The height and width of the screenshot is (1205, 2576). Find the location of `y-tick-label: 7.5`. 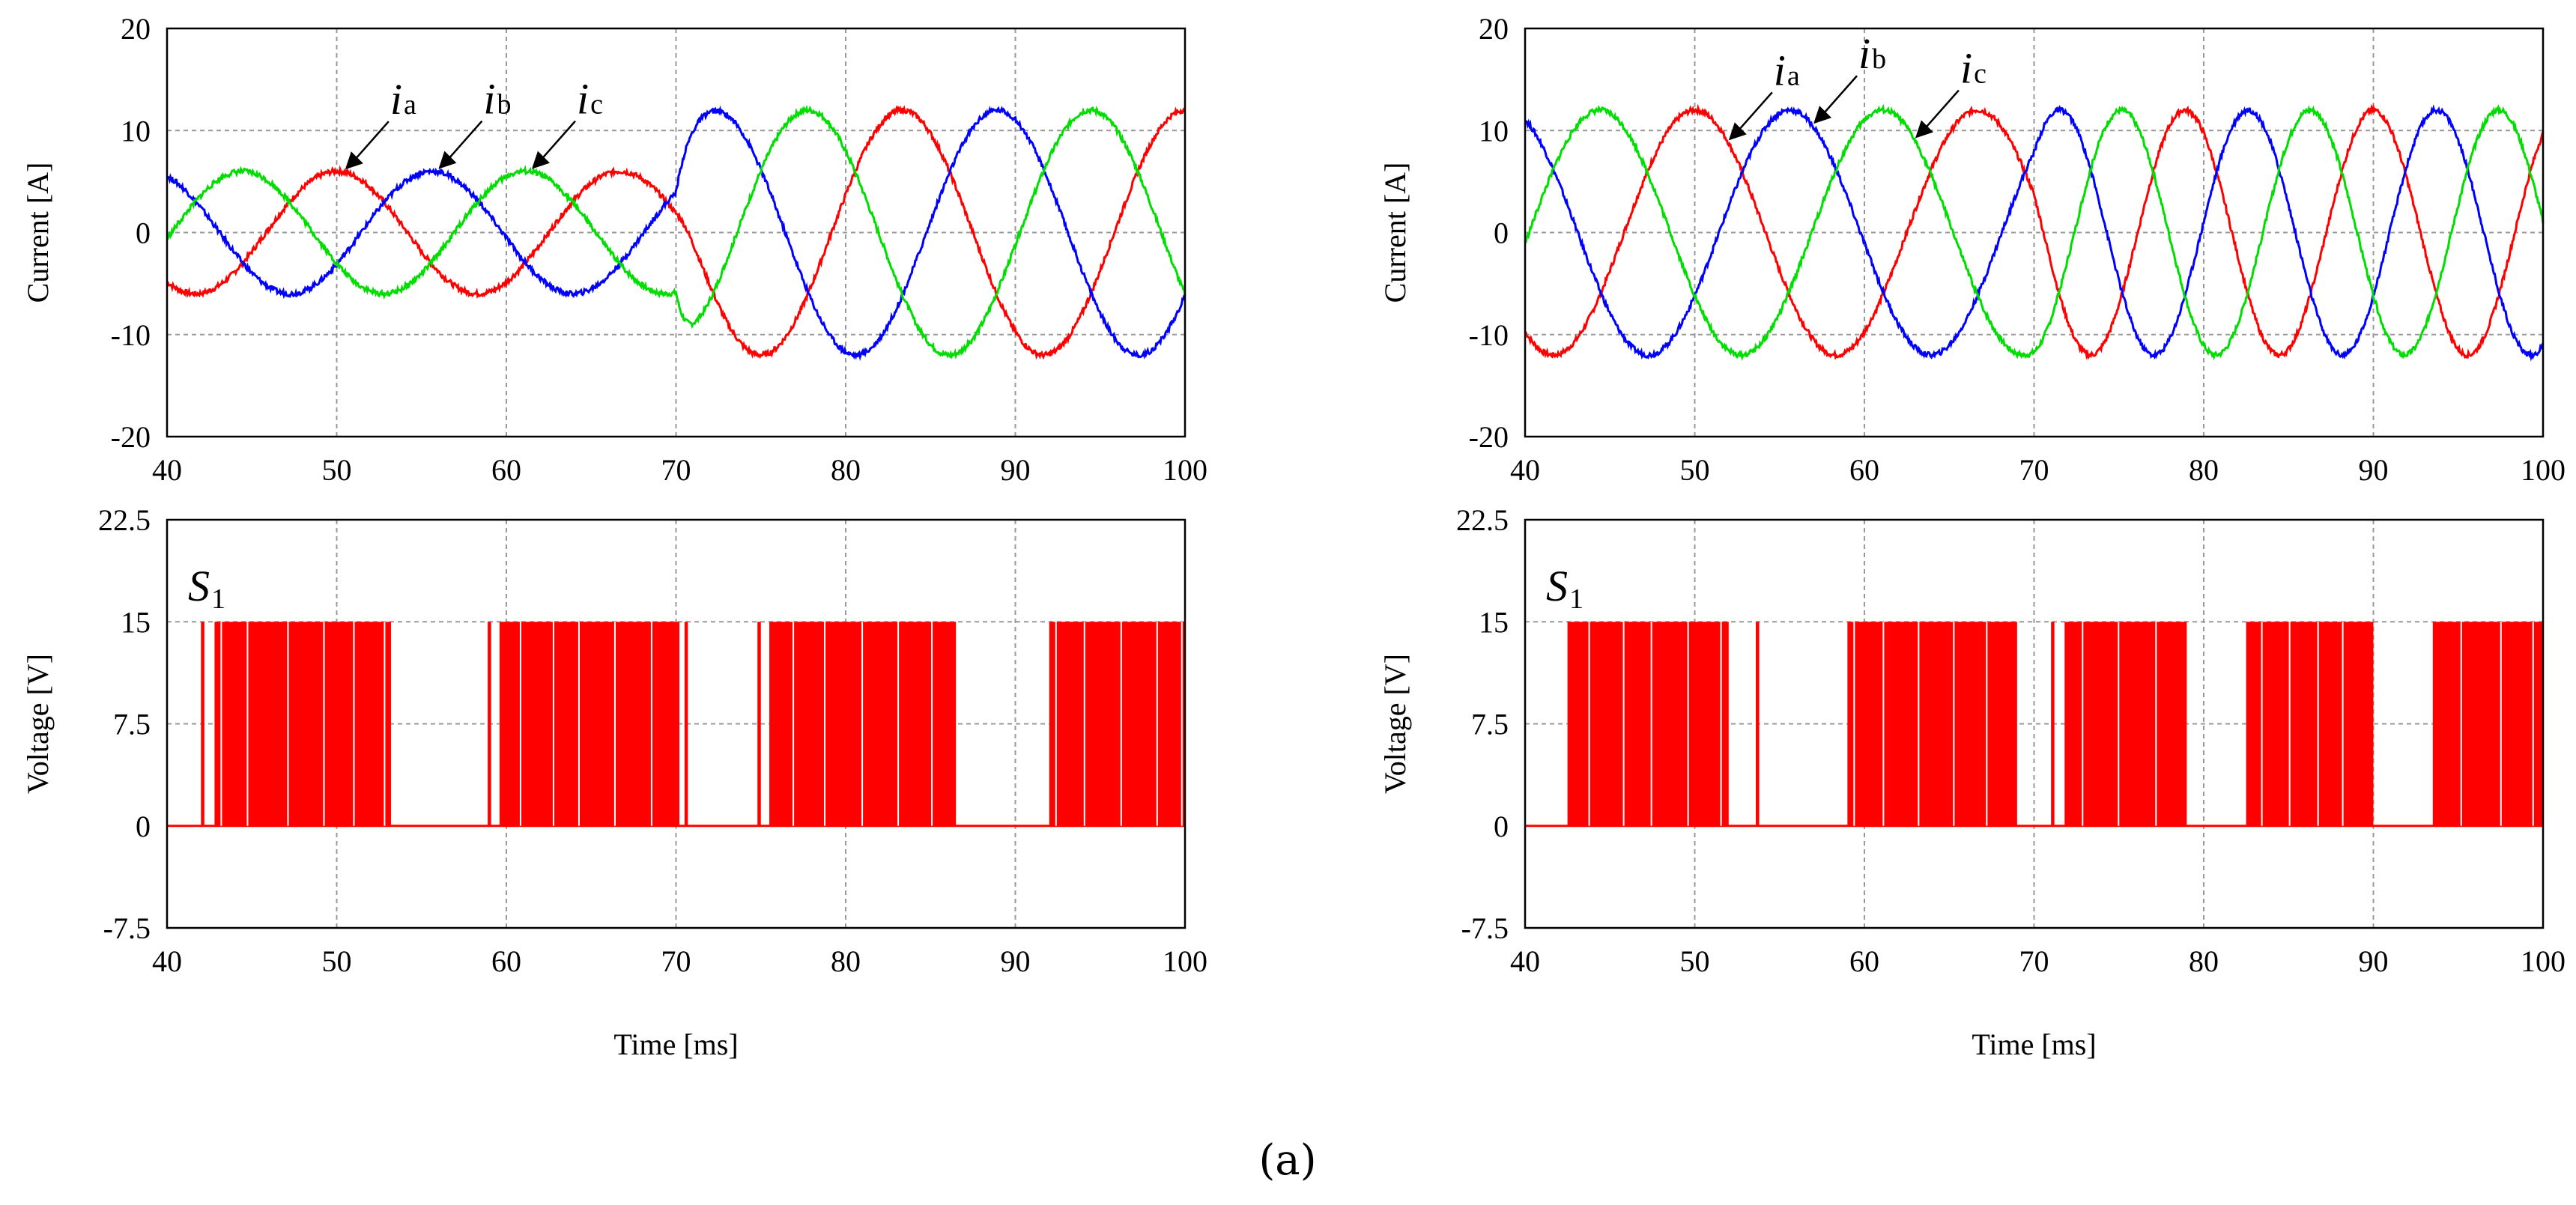

y-tick-label: 7.5 is located at coordinates (1490, 724).